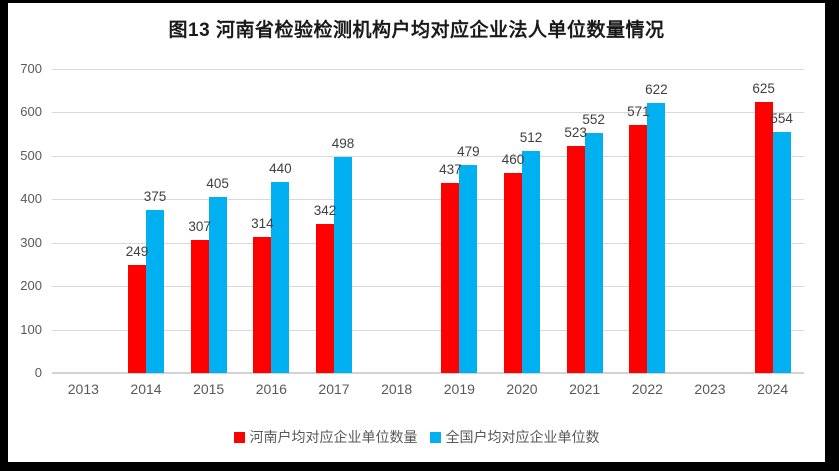 This screenshot has height=471, width=839. Describe the element at coordinates (781, 119) in the screenshot. I see `value-label-series1-2024: 554` at that location.